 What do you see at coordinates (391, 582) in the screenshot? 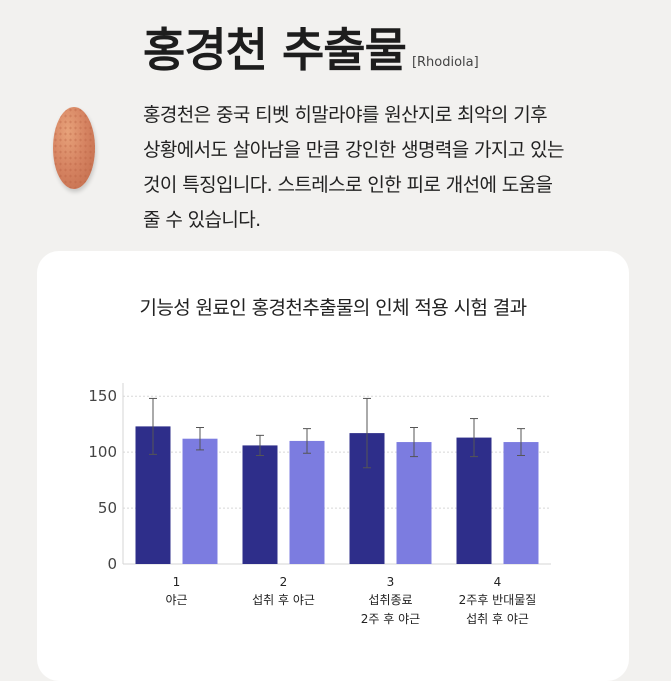
I see `x-tick-number: 3` at bounding box center [391, 582].